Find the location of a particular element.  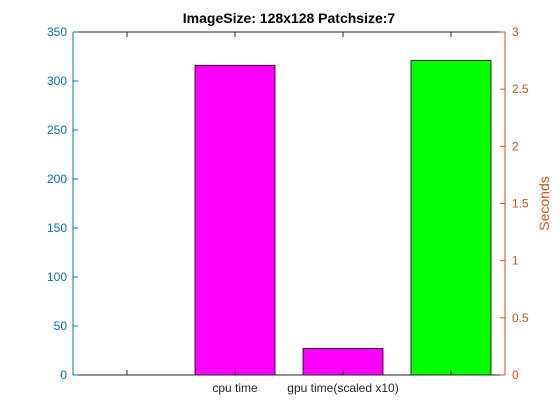

right-tick-label: 2.5 is located at coordinates (520, 89).